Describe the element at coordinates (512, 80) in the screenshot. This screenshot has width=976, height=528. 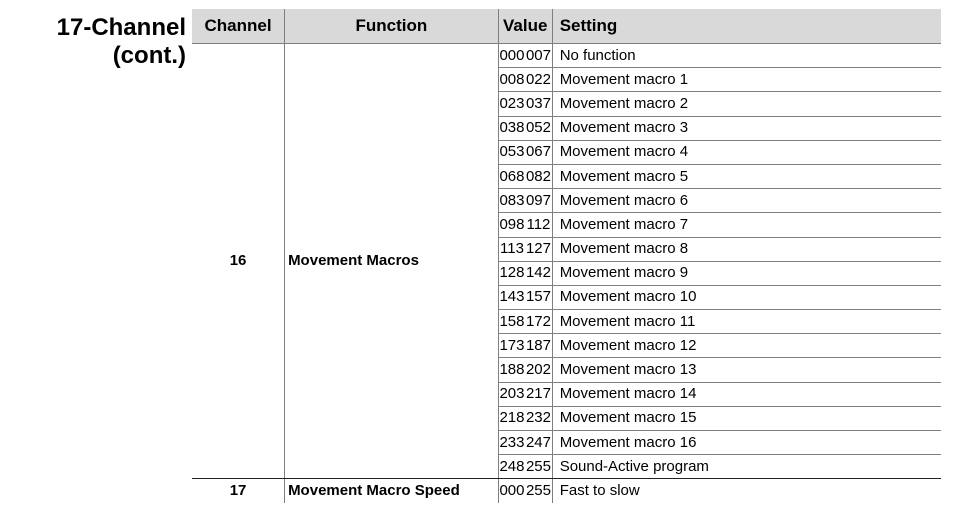
I see `value-from-cell: 008` at that location.